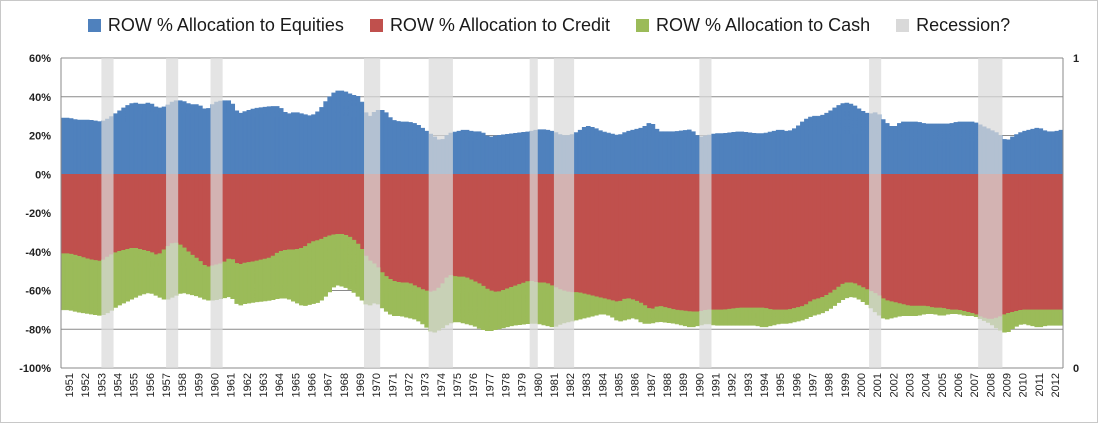 The height and width of the screenshot is (423, 1098). What do you see at coordinates (199, 385) in the screenshot?
I see `x-tick-label: 1959` at bounding box center [199, 385].